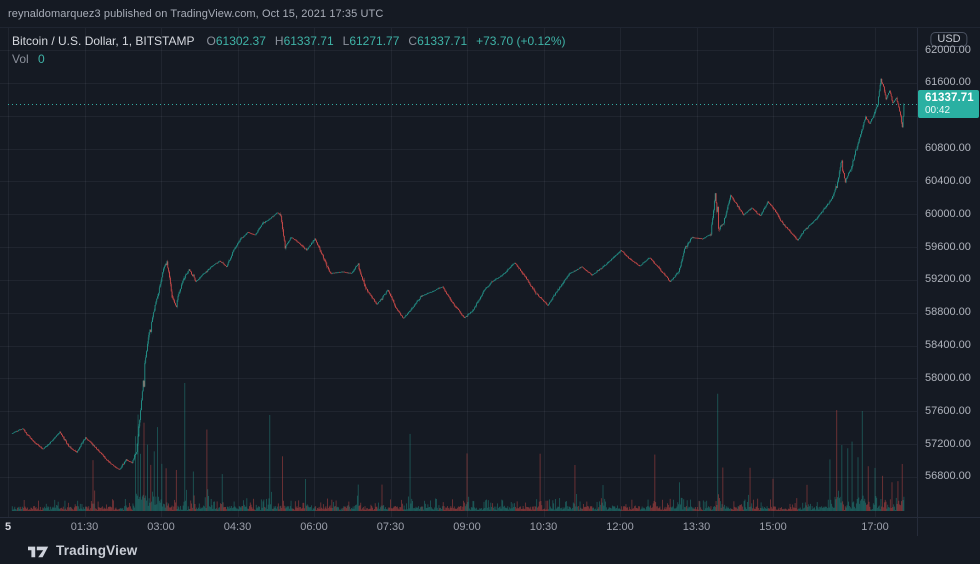  I want to click on time-axis-label: 03:00, so click(161, 527).